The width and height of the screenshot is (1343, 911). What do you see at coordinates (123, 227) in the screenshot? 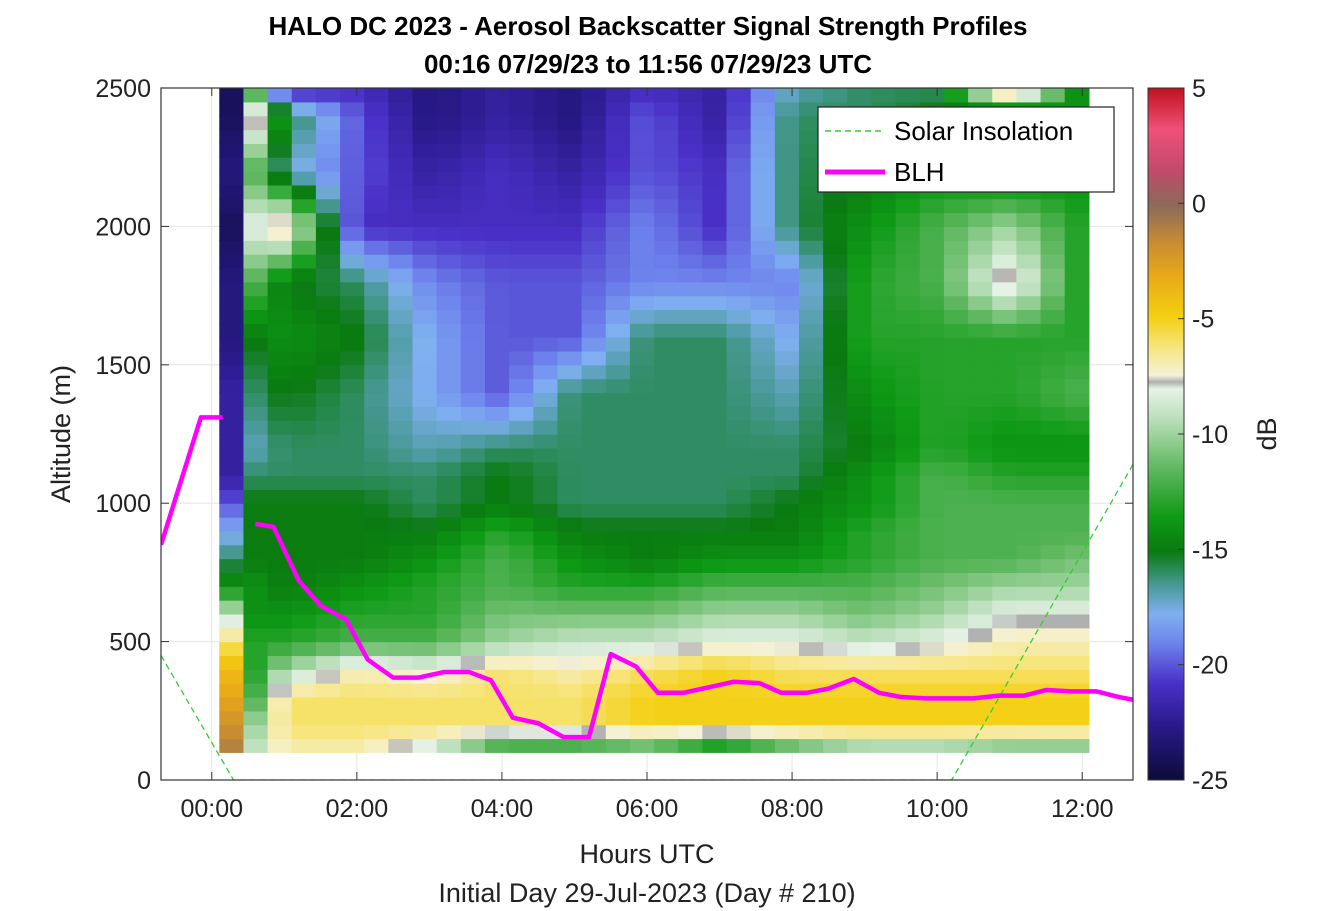
I see `y-tick-label-4: 2000` at bounding box center [123, 227].